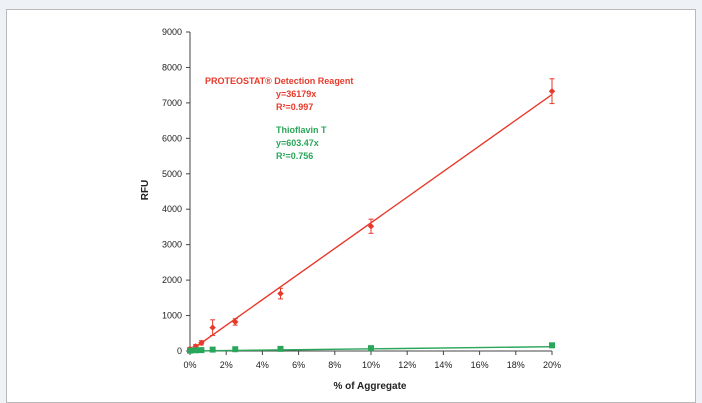 The width and height of the screenshot is (702, 403). I want to click on series-1-name: Thioflavin T, so click(301, 130).